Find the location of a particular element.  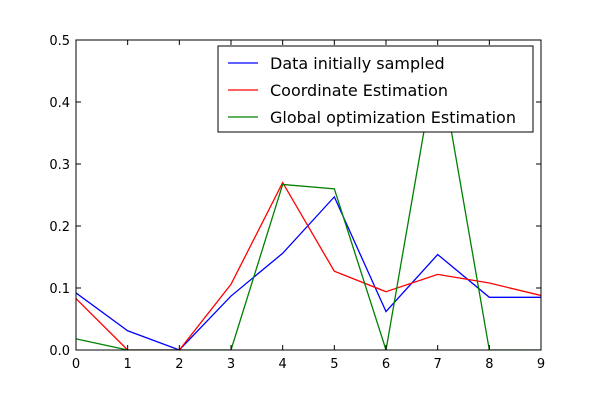

legend-label-3: Global optimization Estimation is located at coordinates (393, 117).